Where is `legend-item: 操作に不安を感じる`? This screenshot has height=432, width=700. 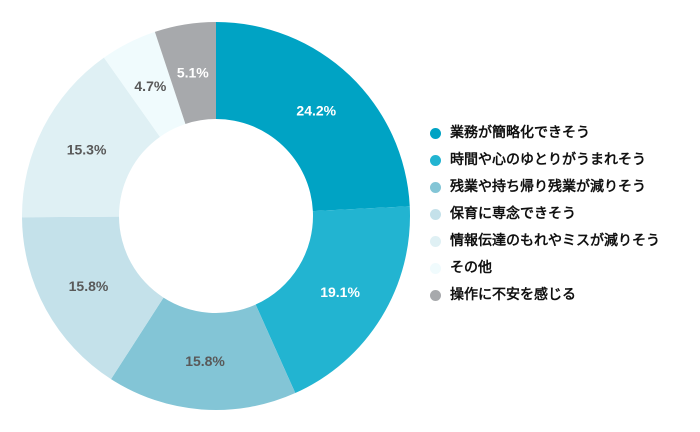
legend-item: 操作に不安を感じる is located at coordinates (565, 295).